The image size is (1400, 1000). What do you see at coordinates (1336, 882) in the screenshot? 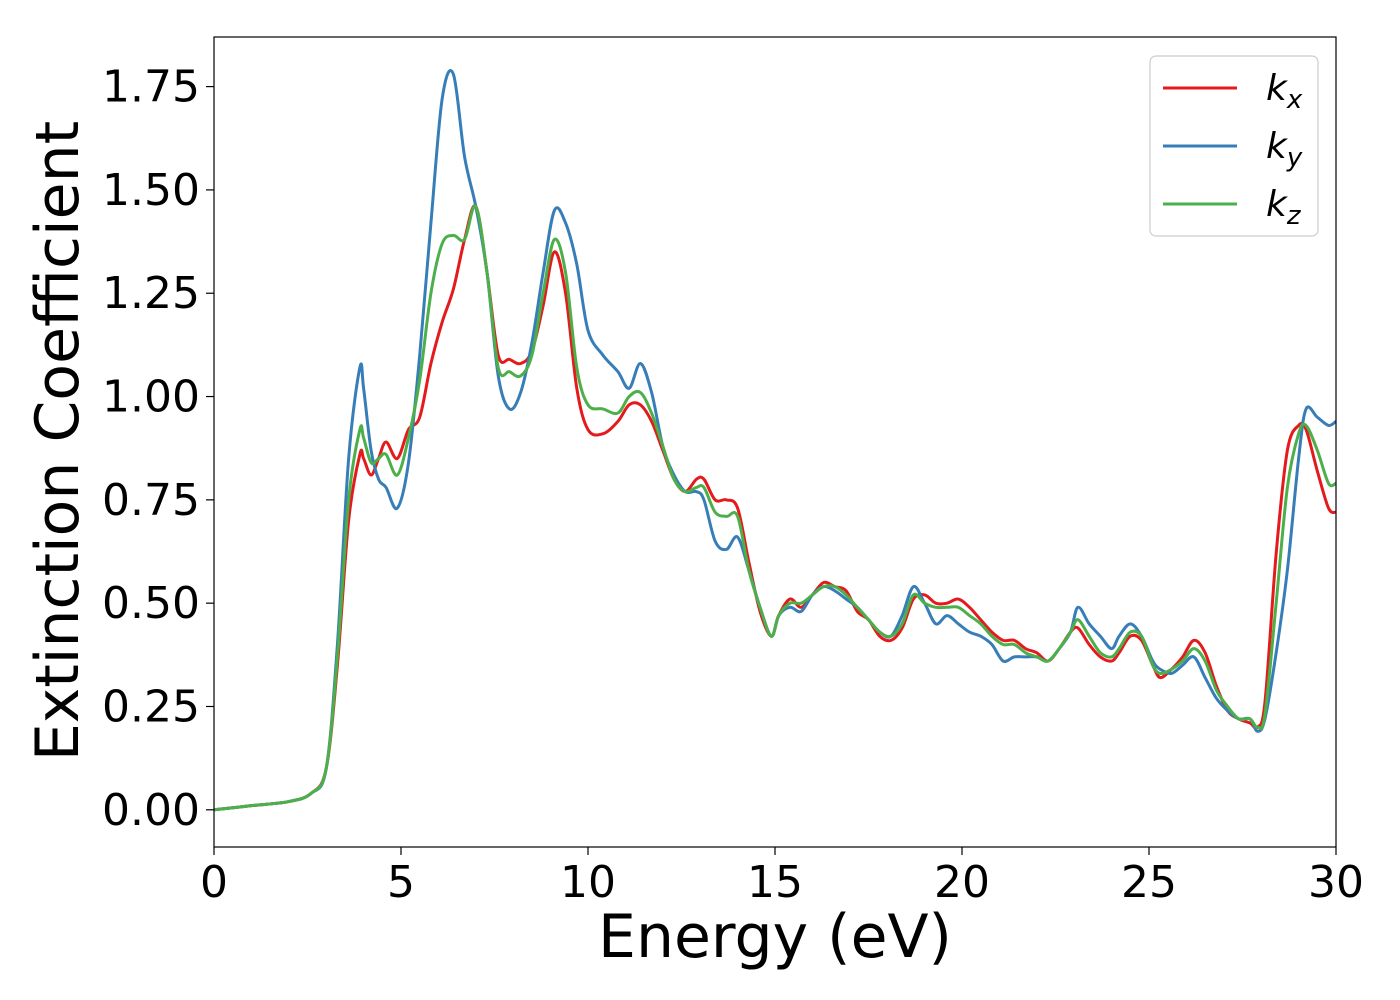
I see `x-tick-label: 30` at bounding box center [1336, 882].